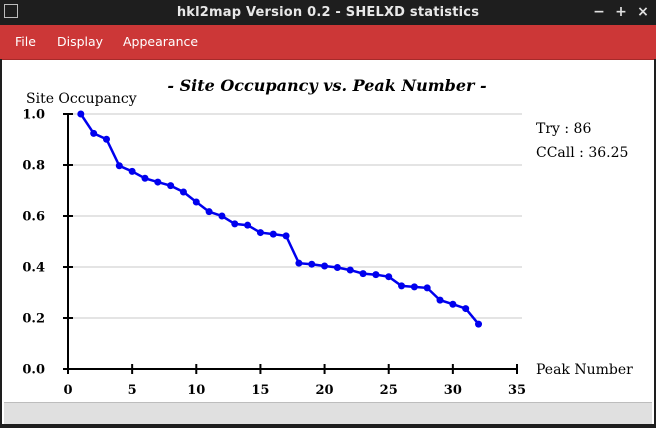  What do you see at coordinates (326, 85) in the screenshot?
I see `chart-title: - Site Occupancy vs. Peak Number -` at bounding box center [326, 85].